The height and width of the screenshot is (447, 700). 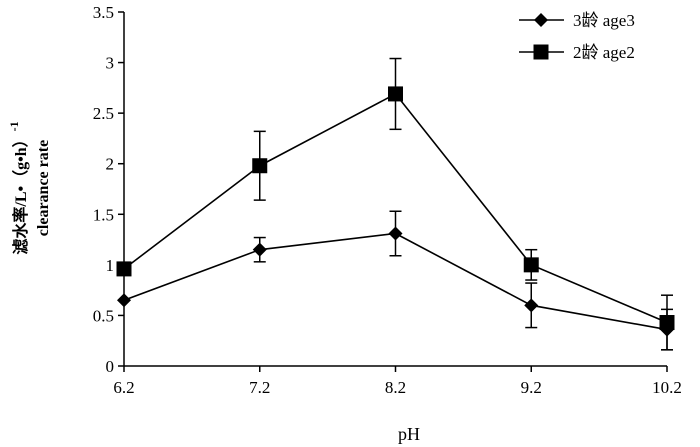 What do you see at coordinates (409, 434) in the screenshot?
I see `x-axis-title: pH` at bounding box center [409, 434].